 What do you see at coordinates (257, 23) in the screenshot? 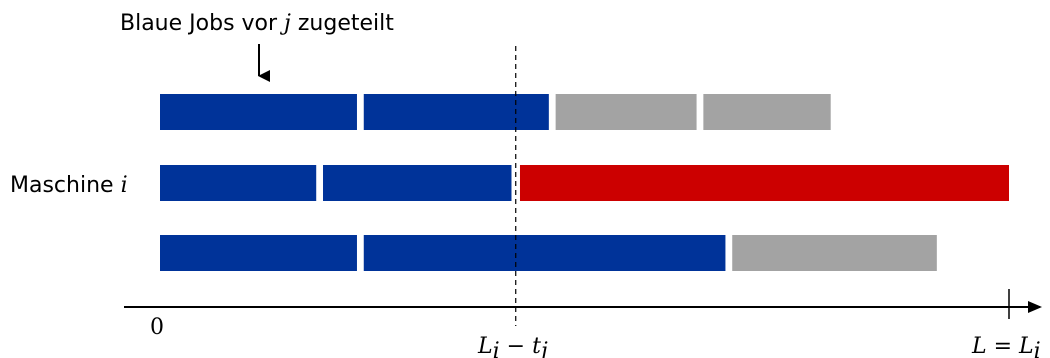
I see `annotation-label: Blaue Jobs vor j zugeteilt` at bounding box center [257, 23].